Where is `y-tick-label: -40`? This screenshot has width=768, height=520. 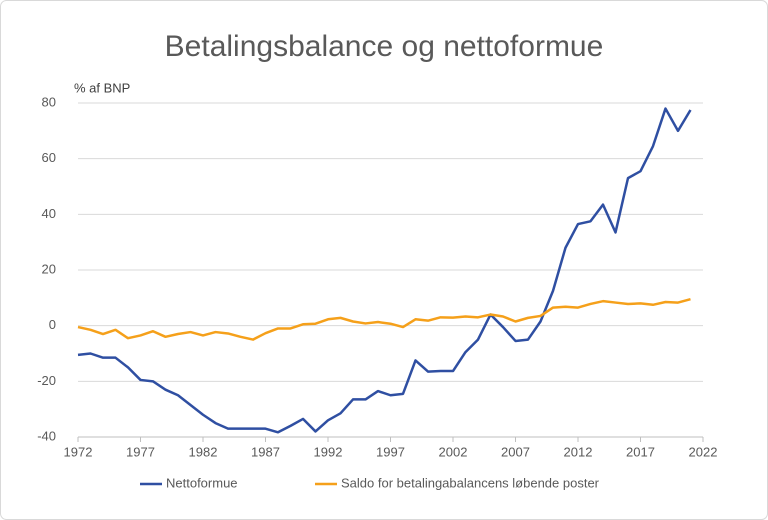 y-tick-label: -40 is located at coordinates (46, 435).